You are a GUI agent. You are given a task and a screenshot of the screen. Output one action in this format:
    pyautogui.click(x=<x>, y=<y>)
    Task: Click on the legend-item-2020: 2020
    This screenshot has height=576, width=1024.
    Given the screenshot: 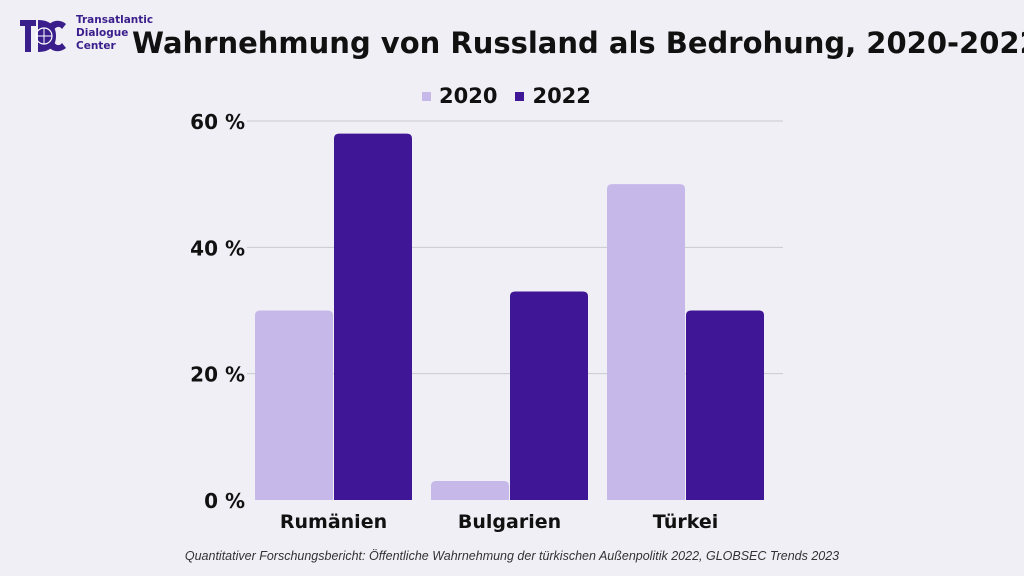 What is the action you would take?
    pyautogui.click(x=459, y=96)
    